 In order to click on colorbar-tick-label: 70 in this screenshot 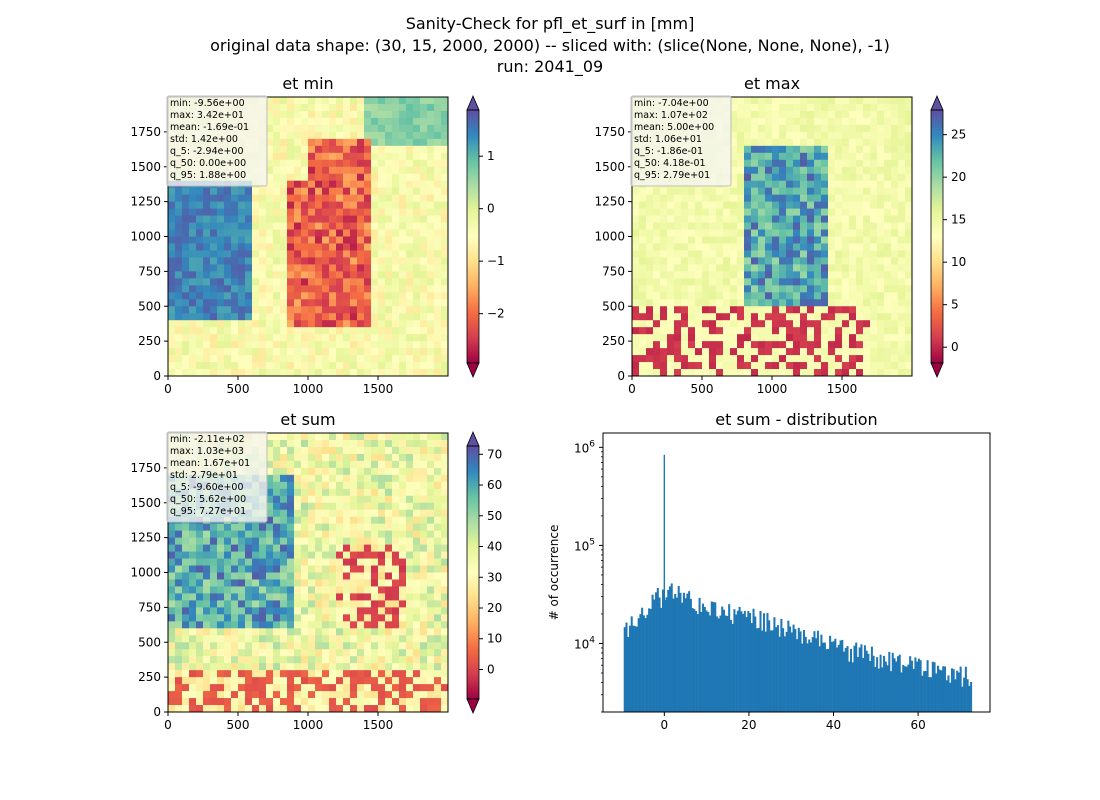, I will do `click(494, 454)`.